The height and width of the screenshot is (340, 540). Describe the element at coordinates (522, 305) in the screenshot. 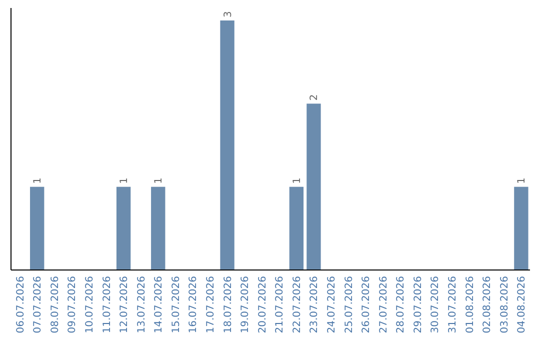

I see `x-tick-label: 04.08.2026` at that location.